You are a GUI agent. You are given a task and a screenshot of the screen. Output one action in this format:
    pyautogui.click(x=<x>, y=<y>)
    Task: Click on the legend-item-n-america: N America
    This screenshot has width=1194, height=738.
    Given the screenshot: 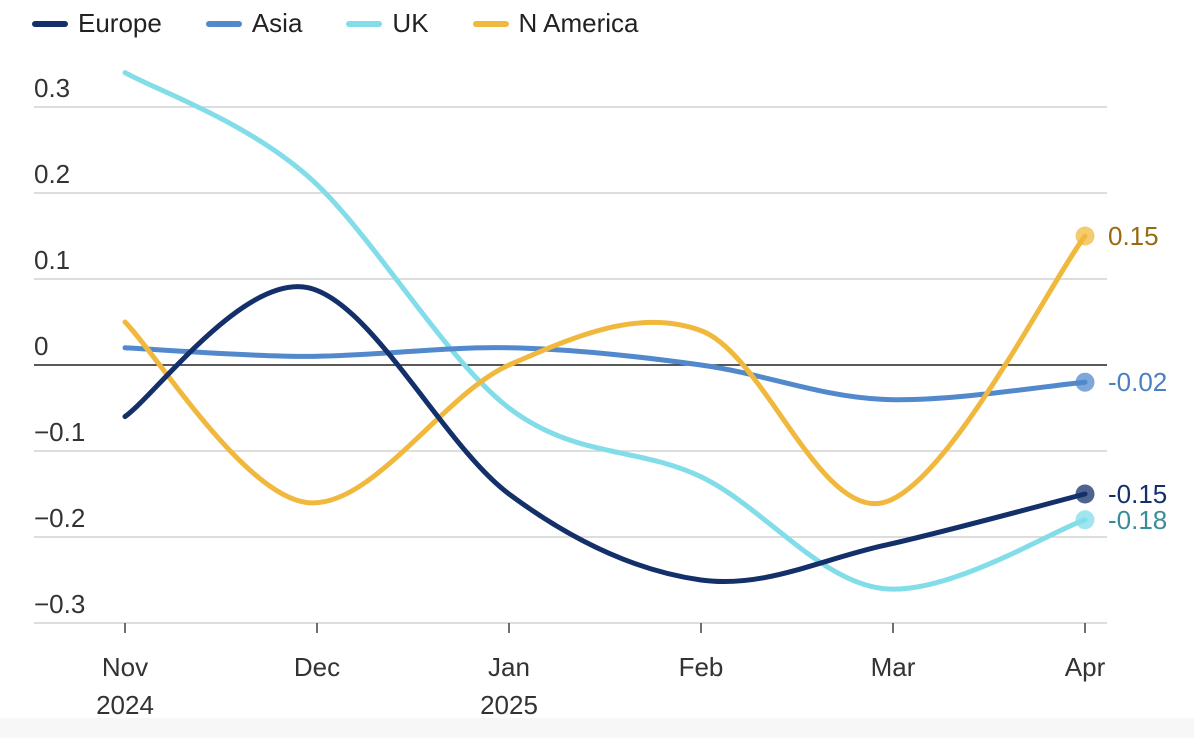 What is the action you would take?
    pyautogui.click(x=555, y=23)
    